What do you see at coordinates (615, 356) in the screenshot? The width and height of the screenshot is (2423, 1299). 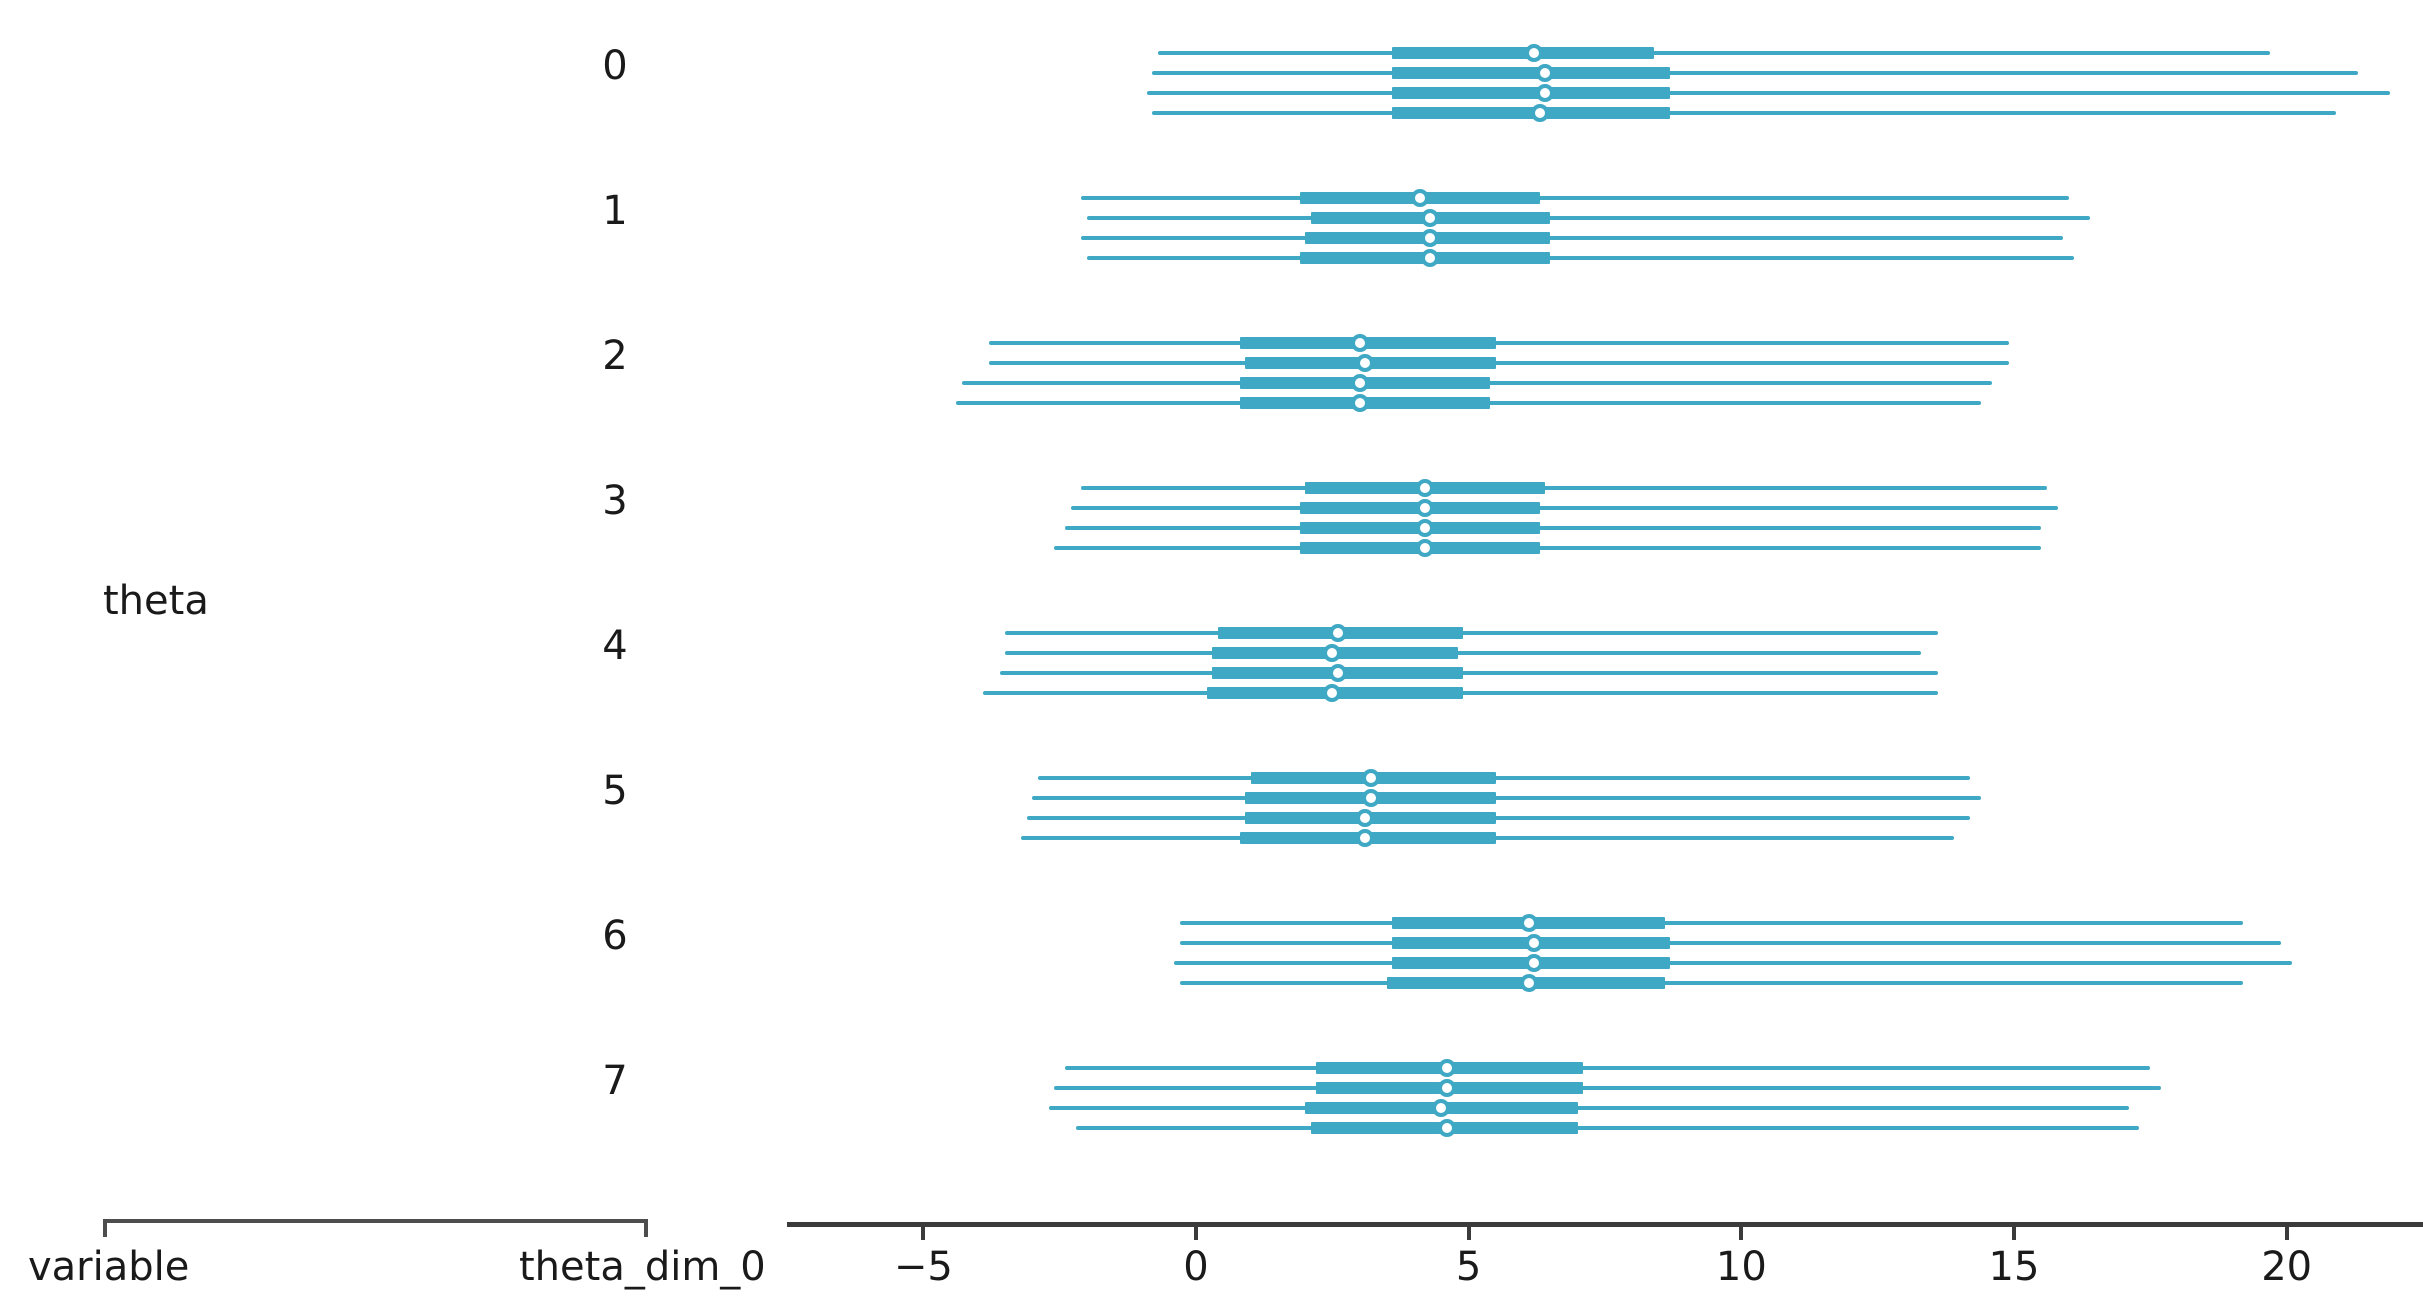 I see `group-label-2: 2` at bounding box center [615, 356].